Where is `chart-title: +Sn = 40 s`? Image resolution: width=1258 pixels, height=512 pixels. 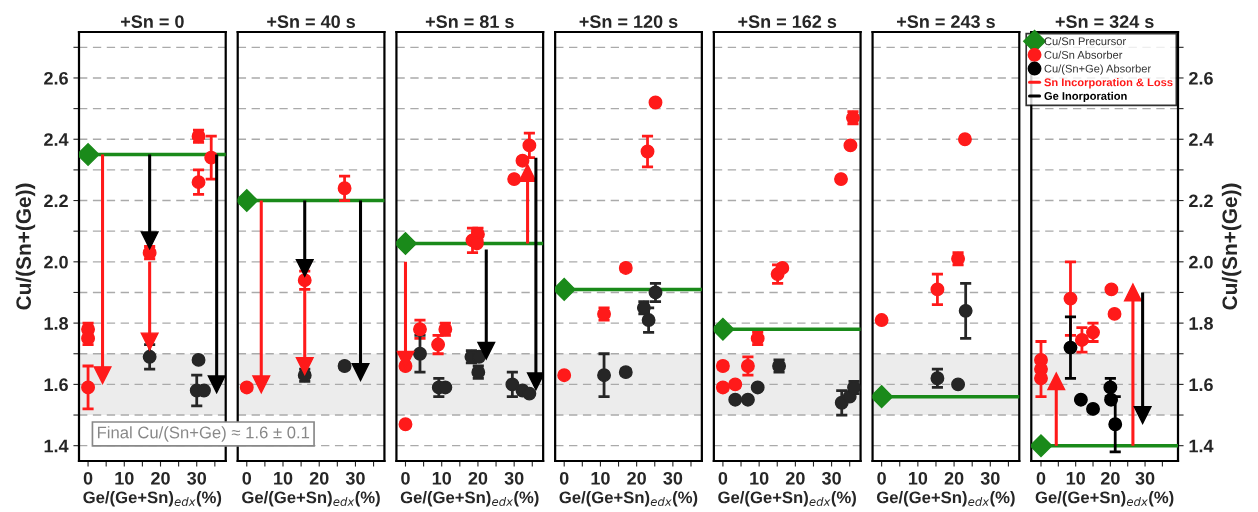 chart-title: +Sn = 40 s is located at coordinates (311, 22).